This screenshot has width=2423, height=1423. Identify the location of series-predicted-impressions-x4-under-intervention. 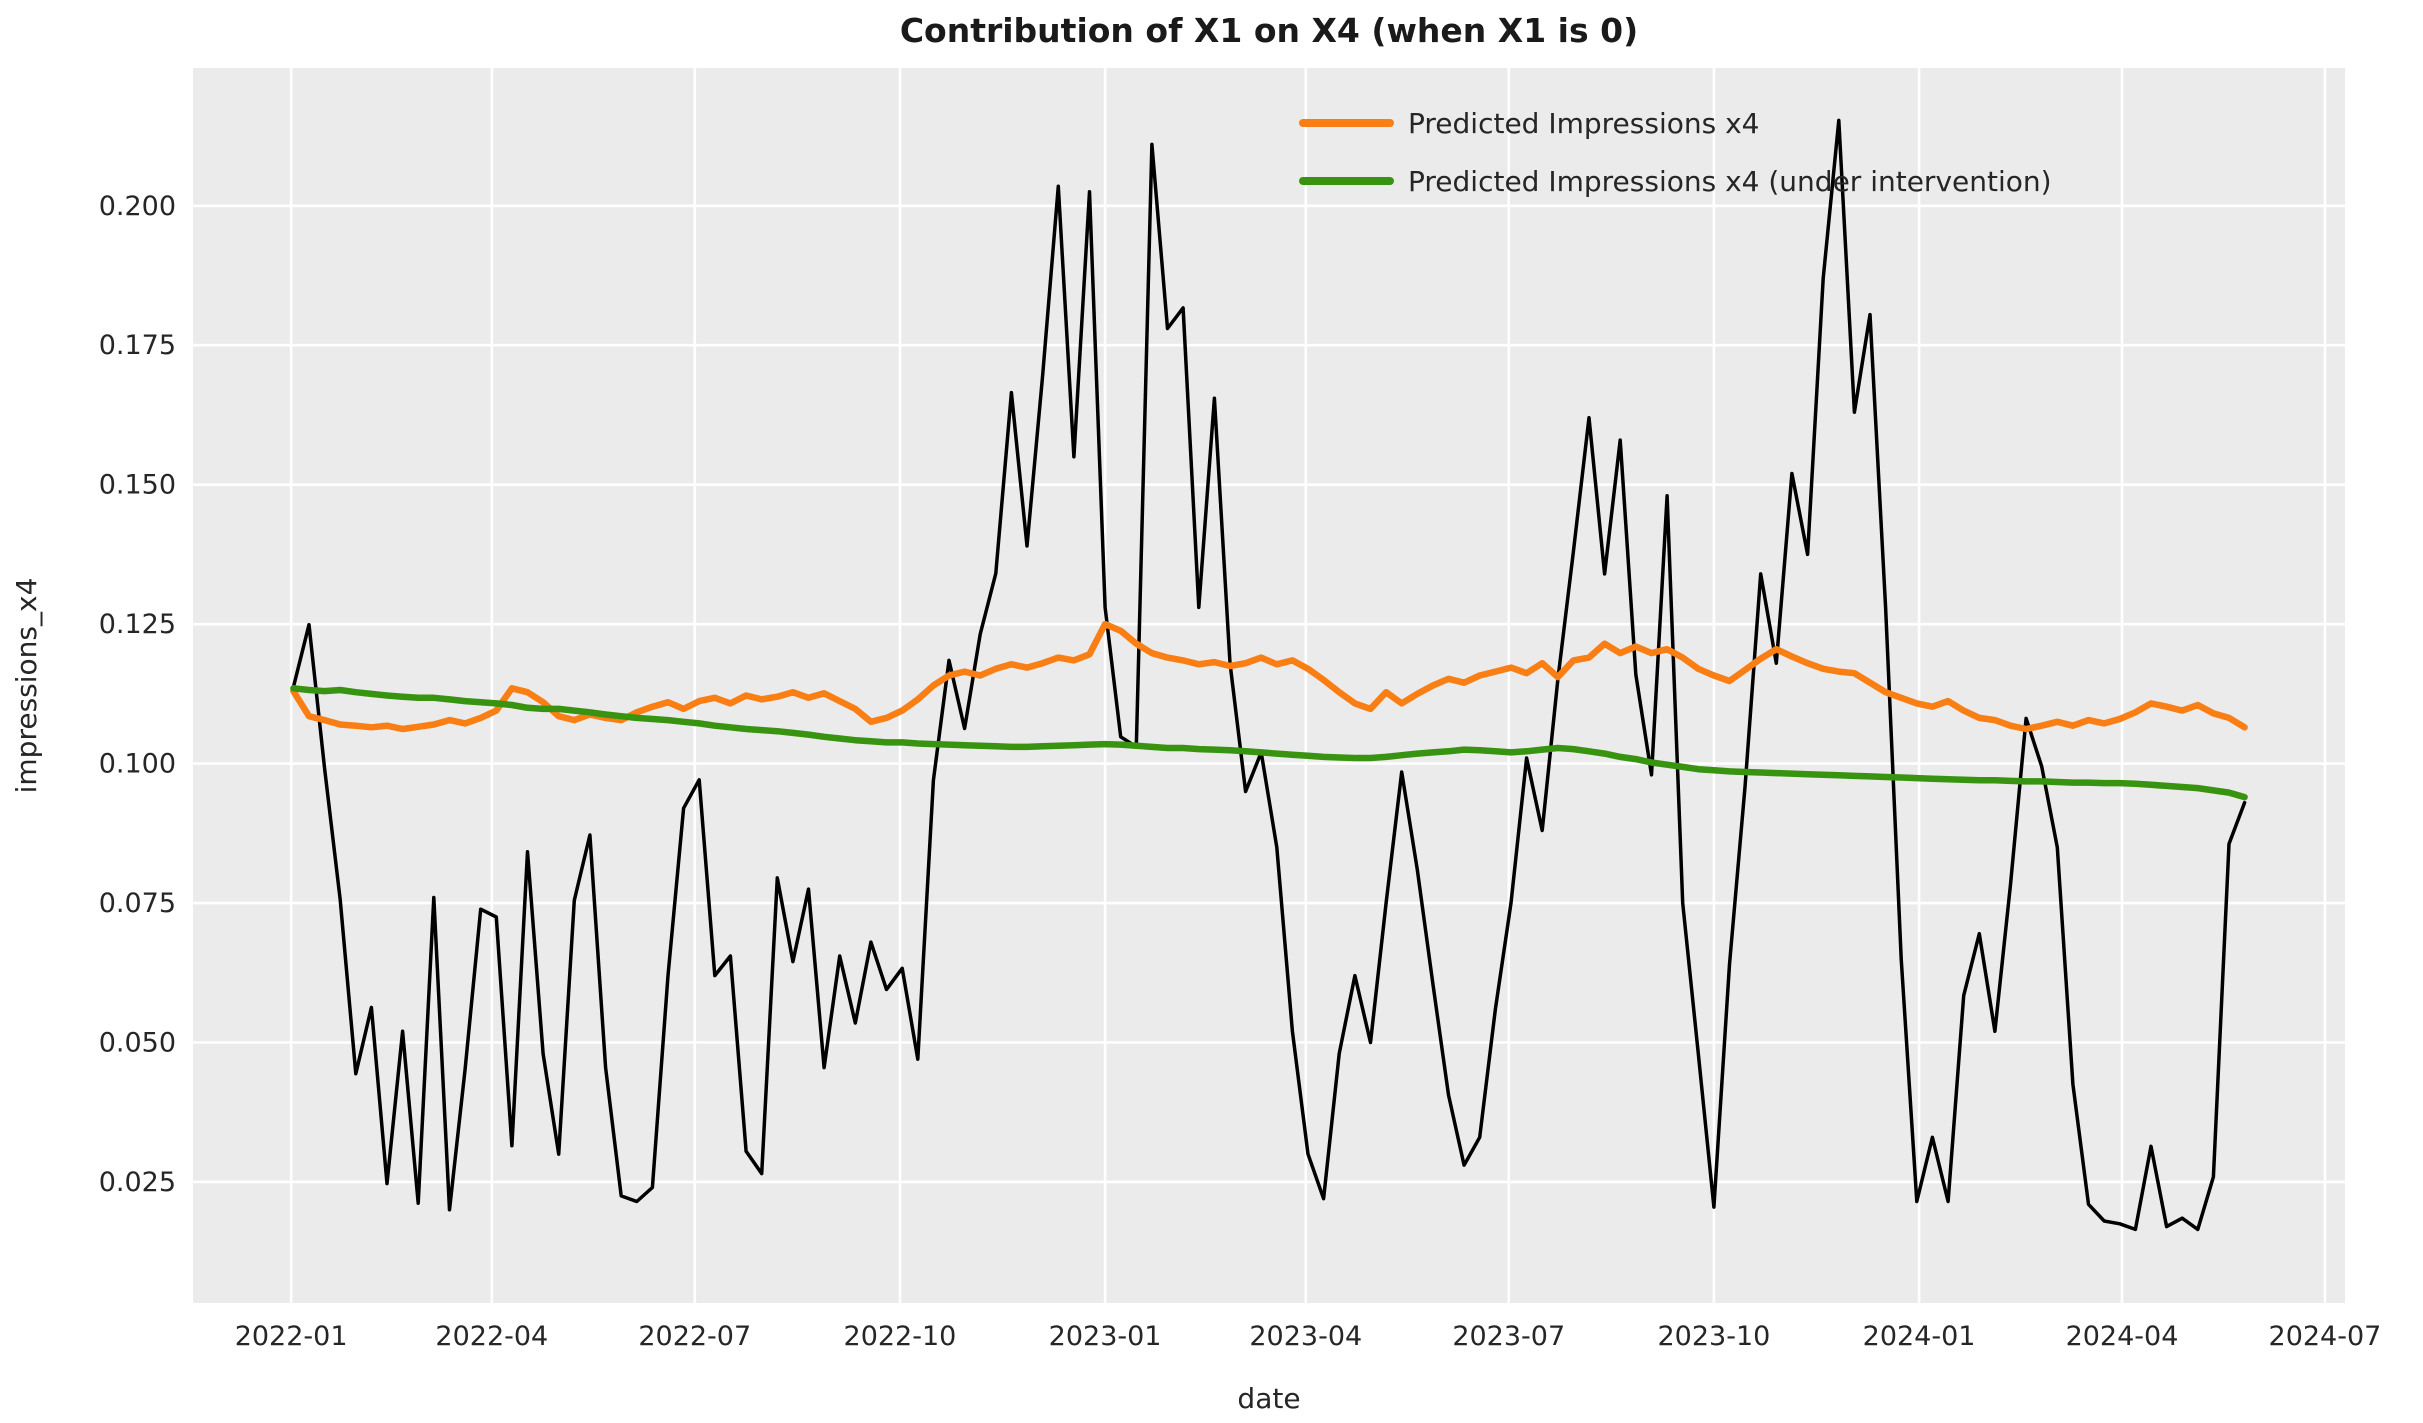
(1269, 743).